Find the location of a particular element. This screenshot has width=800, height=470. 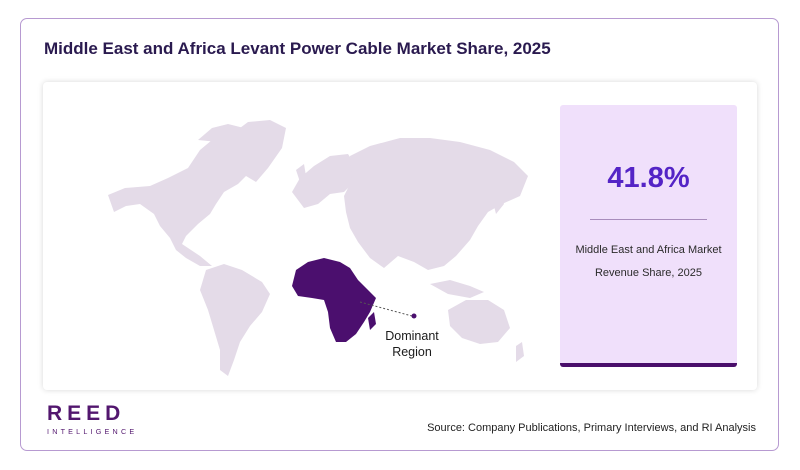

brand-logo: REED INTELLIGENCE is located at coordinates (92, 419).